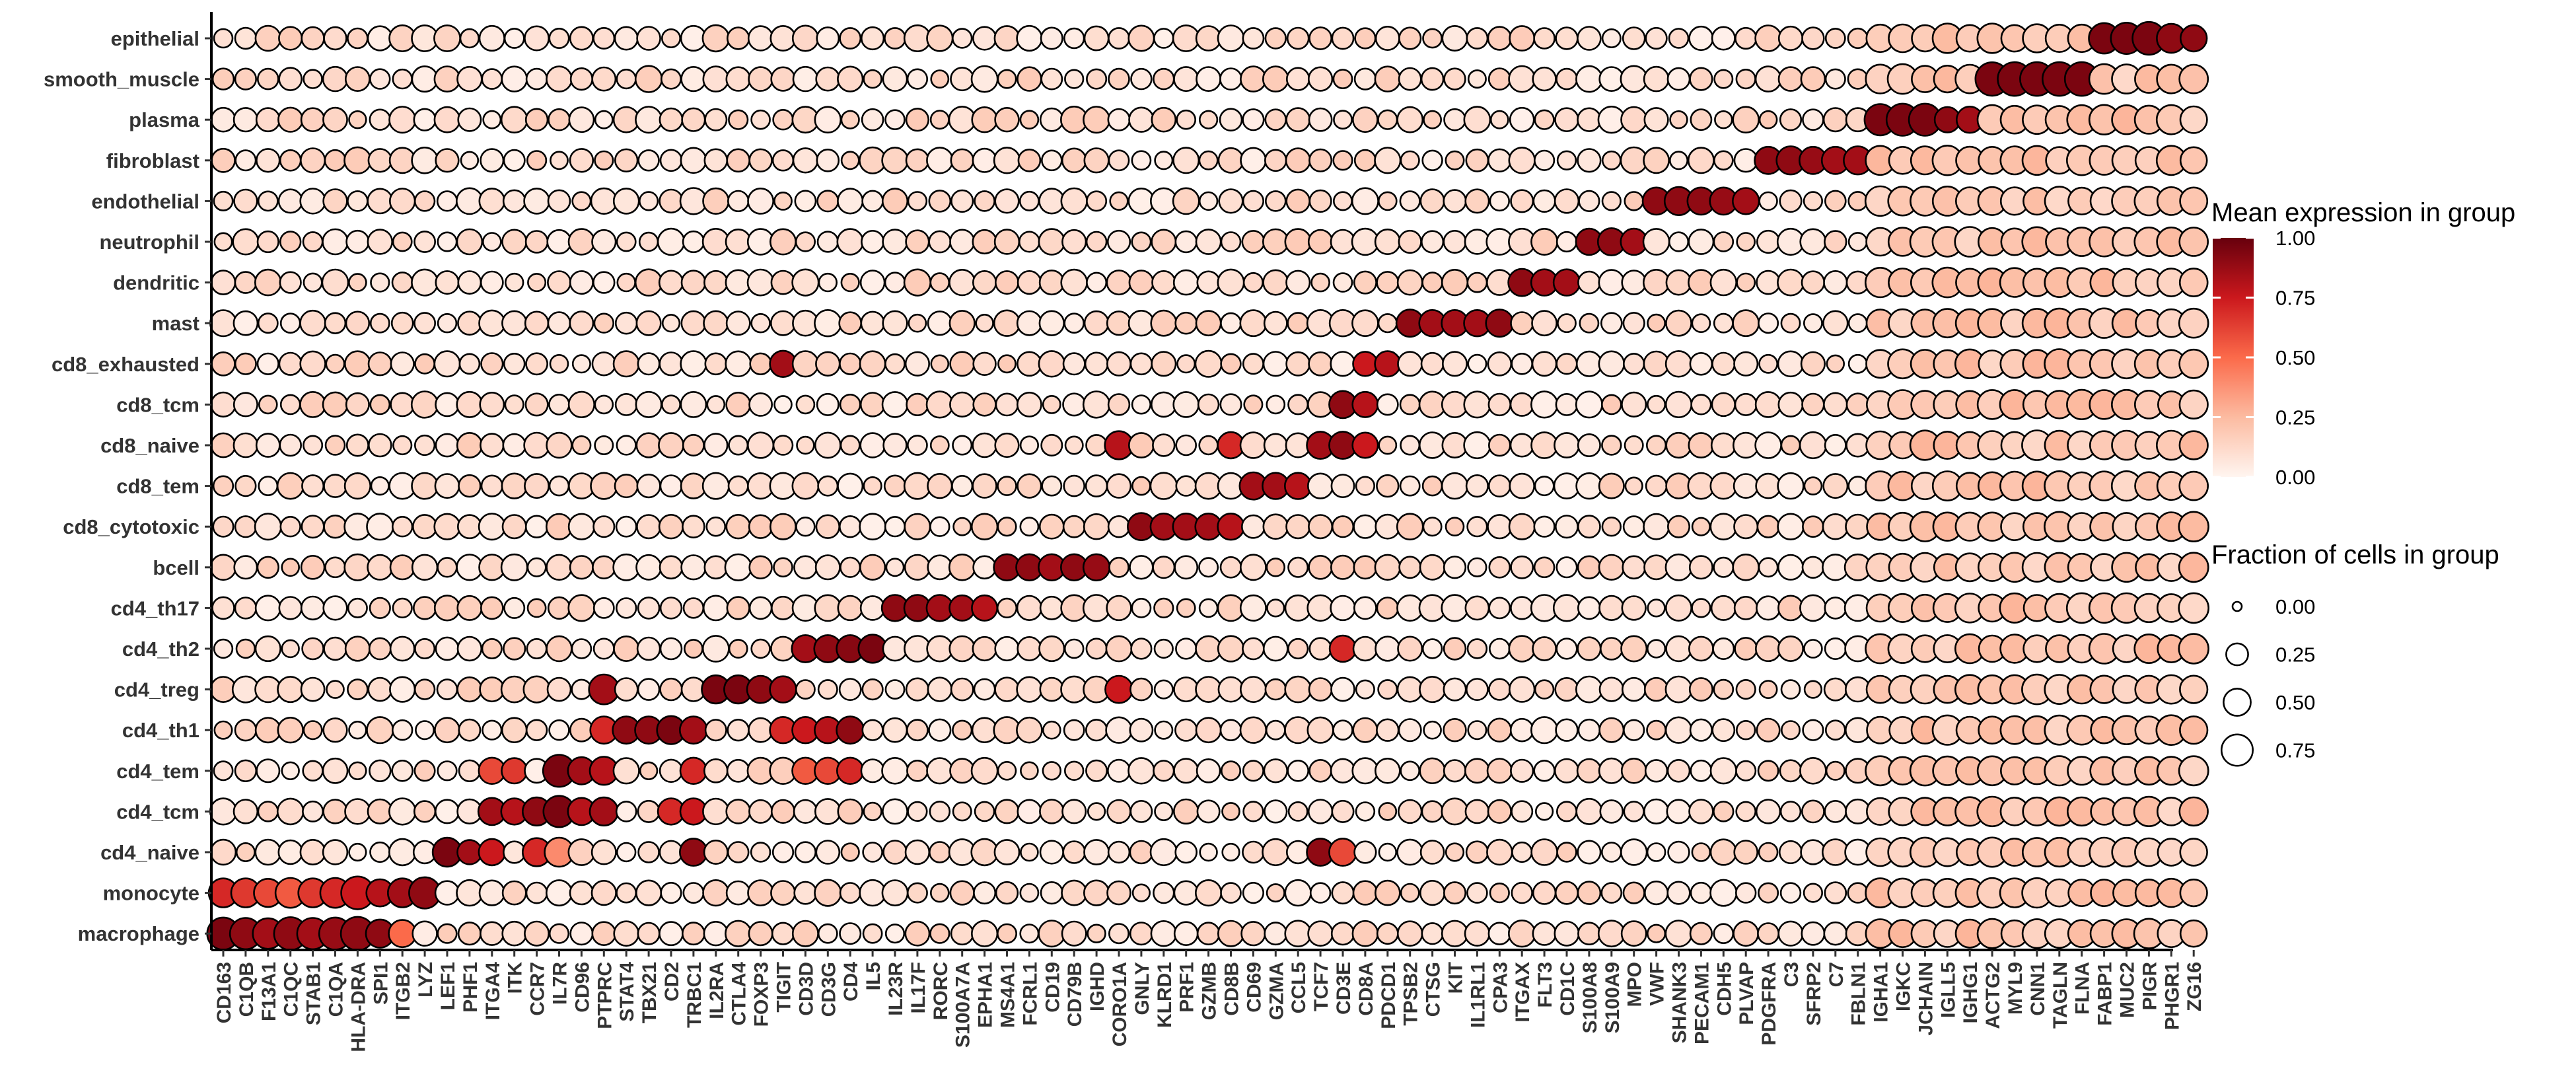 The width and height of the screenshot is (2576, 1090). Describe the element at coordinates (357, 119) in the screenshot. I see `dot-plasma-hla-dra` at that location.